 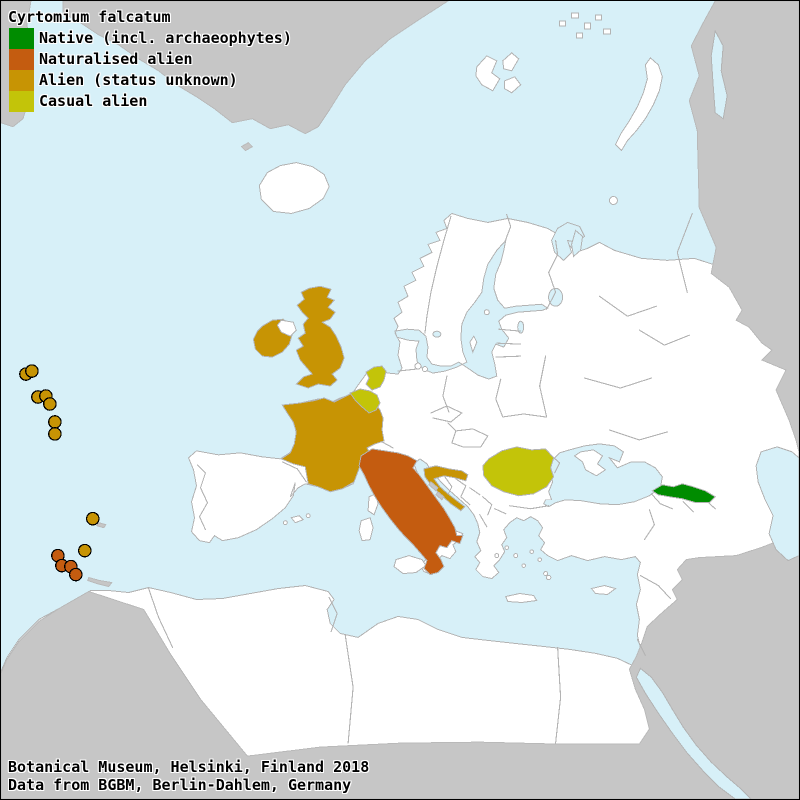 What do you see at coordinates (21, 101) in the screenshot?
I see `casual-swatch` at bounding box center [21, 101].